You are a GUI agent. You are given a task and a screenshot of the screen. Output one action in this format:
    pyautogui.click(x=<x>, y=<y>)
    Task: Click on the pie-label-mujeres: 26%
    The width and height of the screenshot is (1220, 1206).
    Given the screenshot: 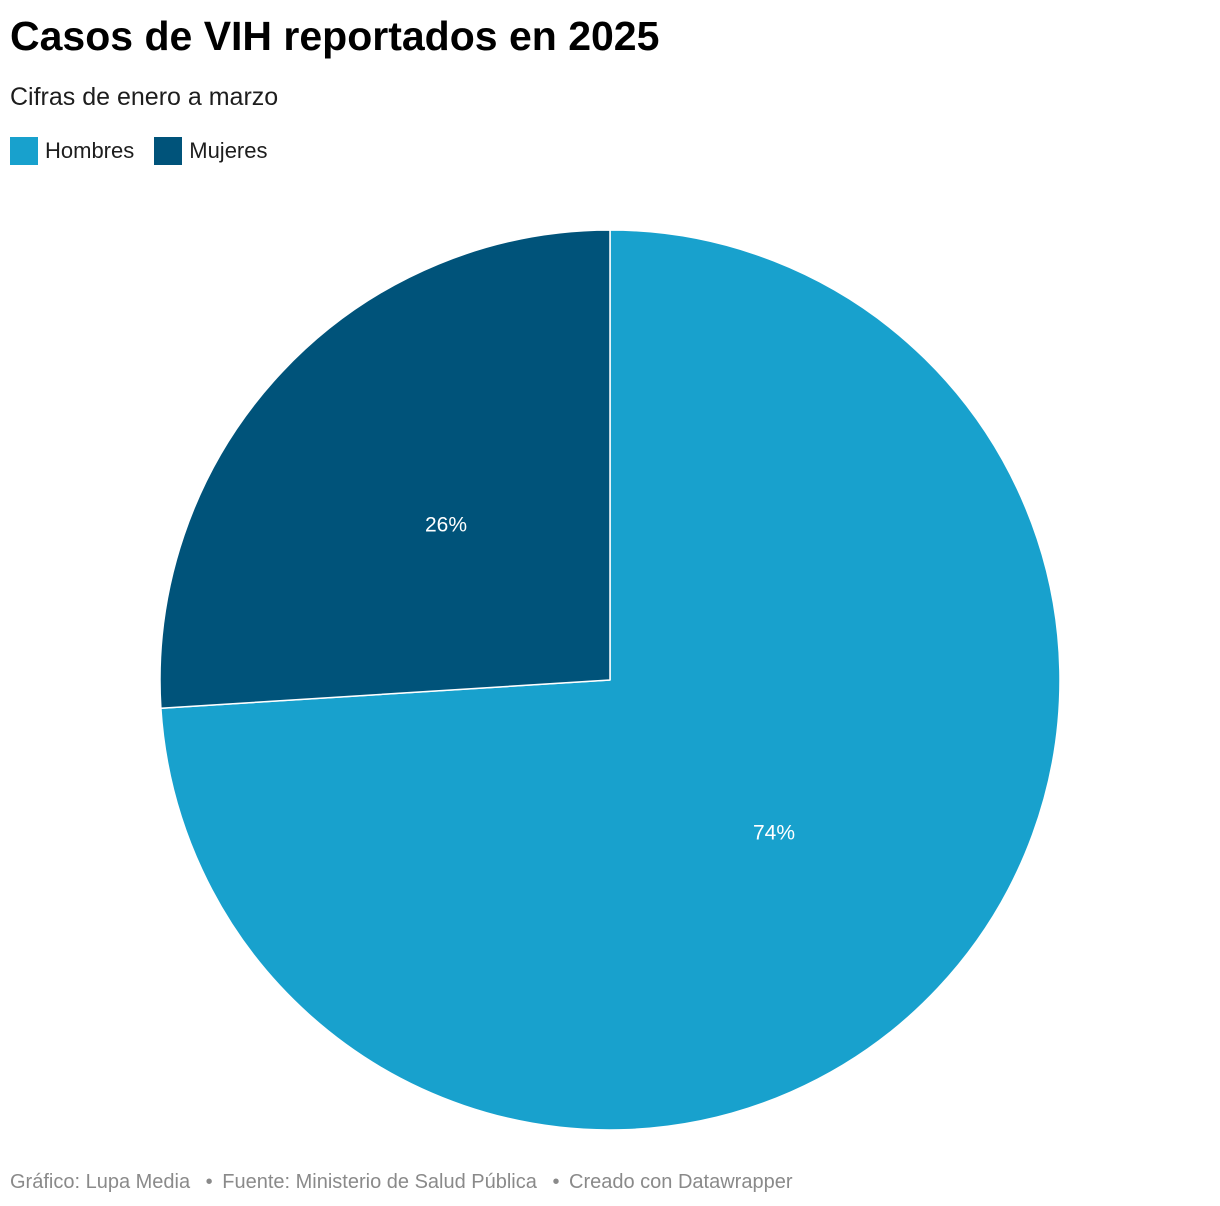 What is the action you would take?
    pyautogui.click(x=446, y=525)
    